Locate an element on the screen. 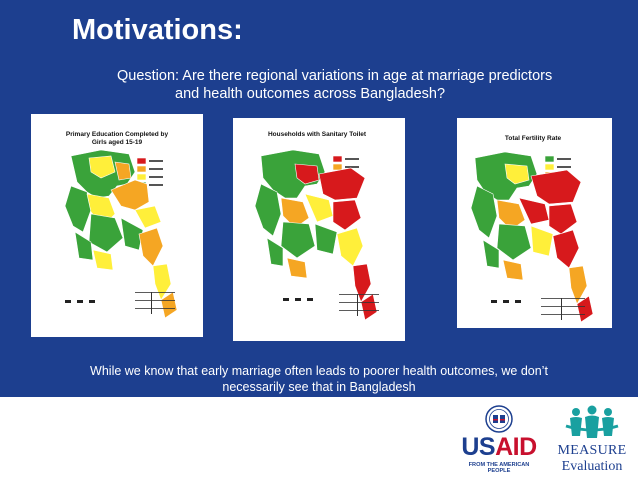  map-title-line-1: Primary Education Completed by is located at coordinates (117, 134).